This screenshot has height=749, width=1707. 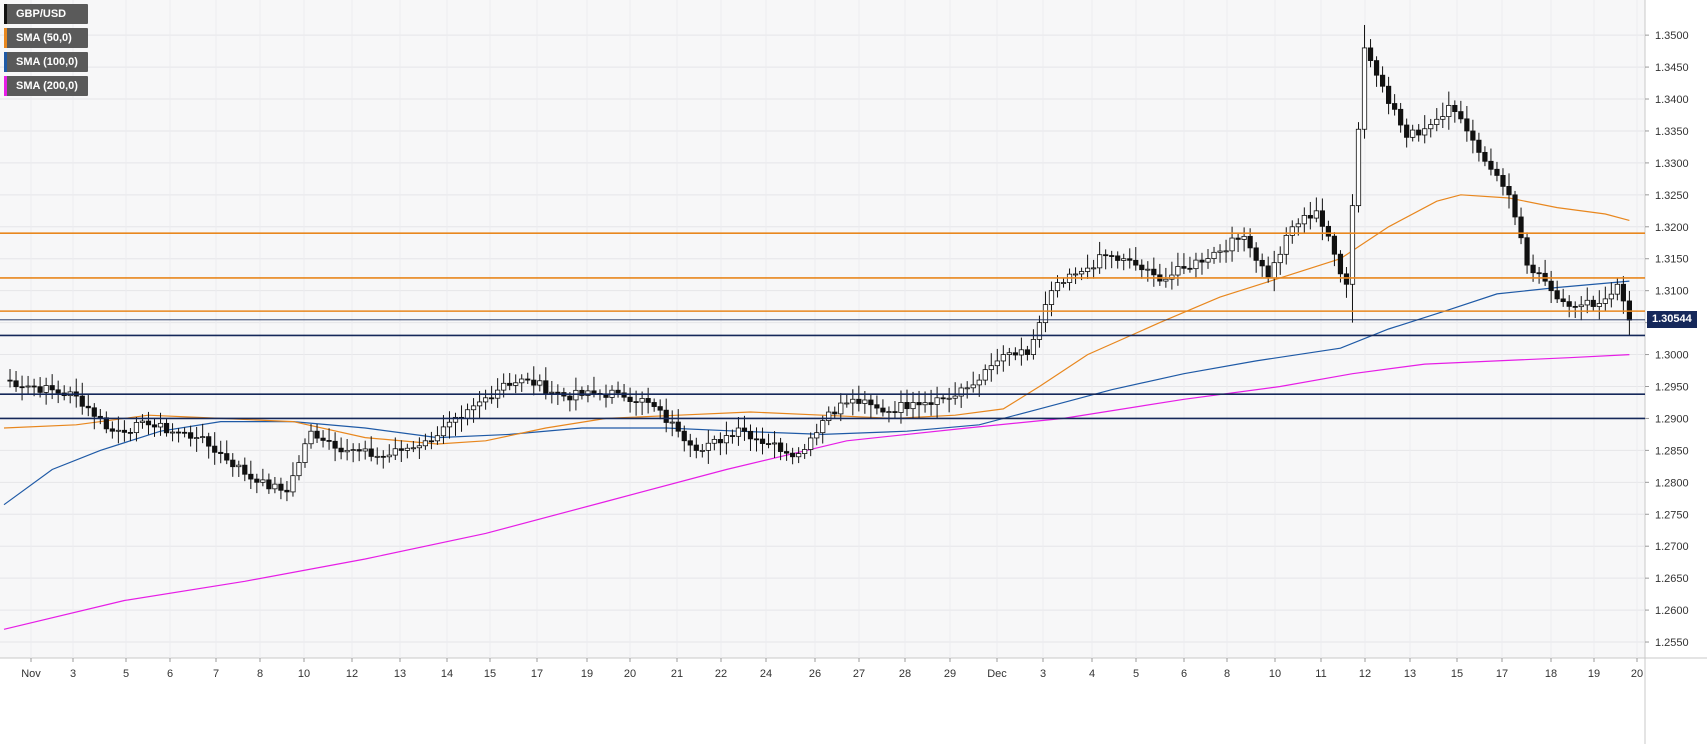 What do you see at coordinates (46, 38) in the screenshot?
I see `legend-item-sma50: SMA (50,0)` at bounding box center [46, 38].